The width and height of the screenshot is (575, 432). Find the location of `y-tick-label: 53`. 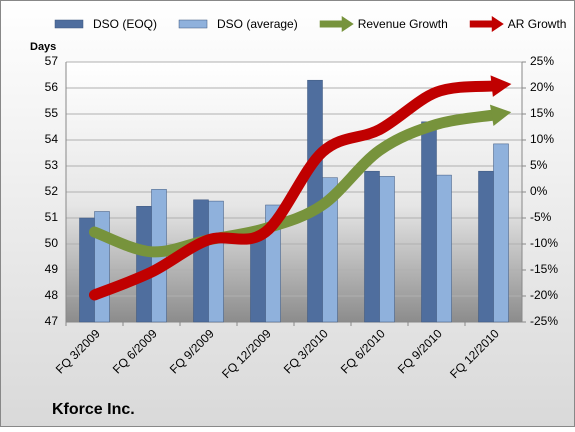

y-tick-label: 53 is located at coordinates (52, 165).